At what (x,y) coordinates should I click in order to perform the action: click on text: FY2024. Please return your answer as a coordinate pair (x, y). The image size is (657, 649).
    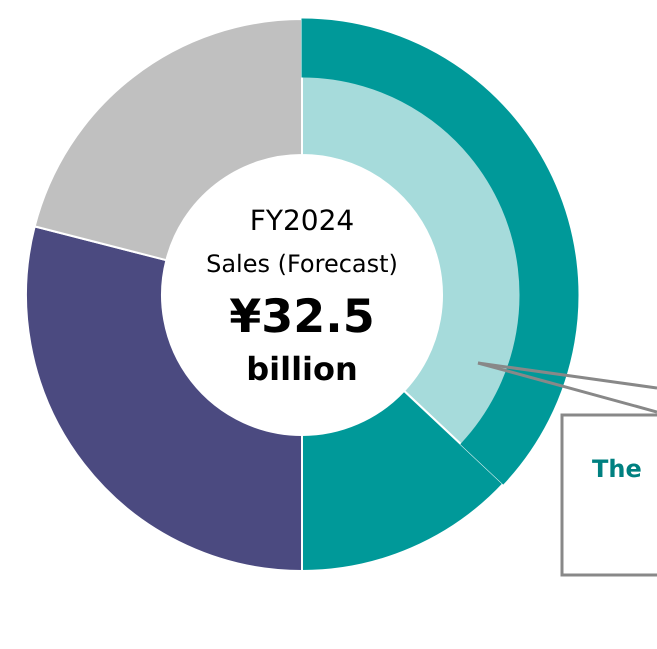
    Looking at the image, I should click on (302, 220).